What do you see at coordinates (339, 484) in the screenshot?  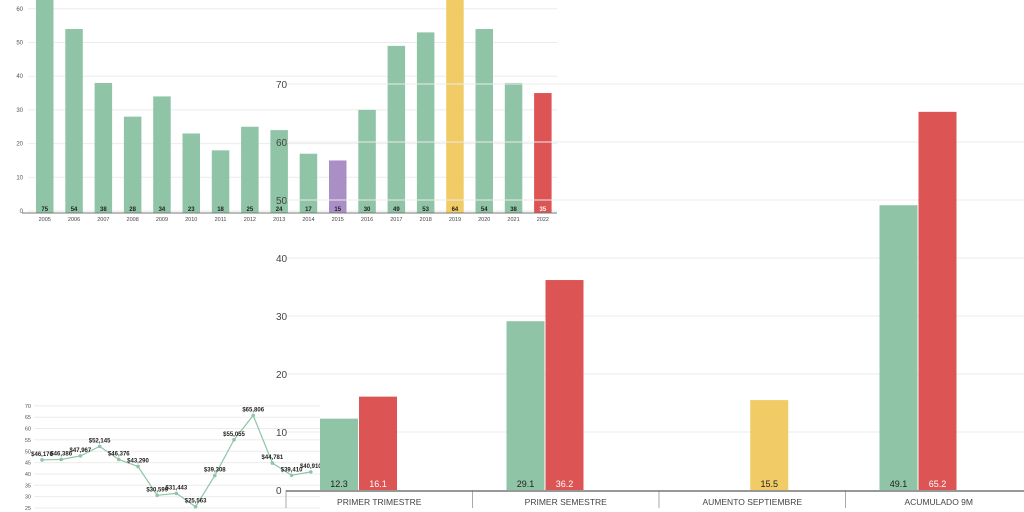 I see `data-label: 12.3` at bounding box center [339, 484].